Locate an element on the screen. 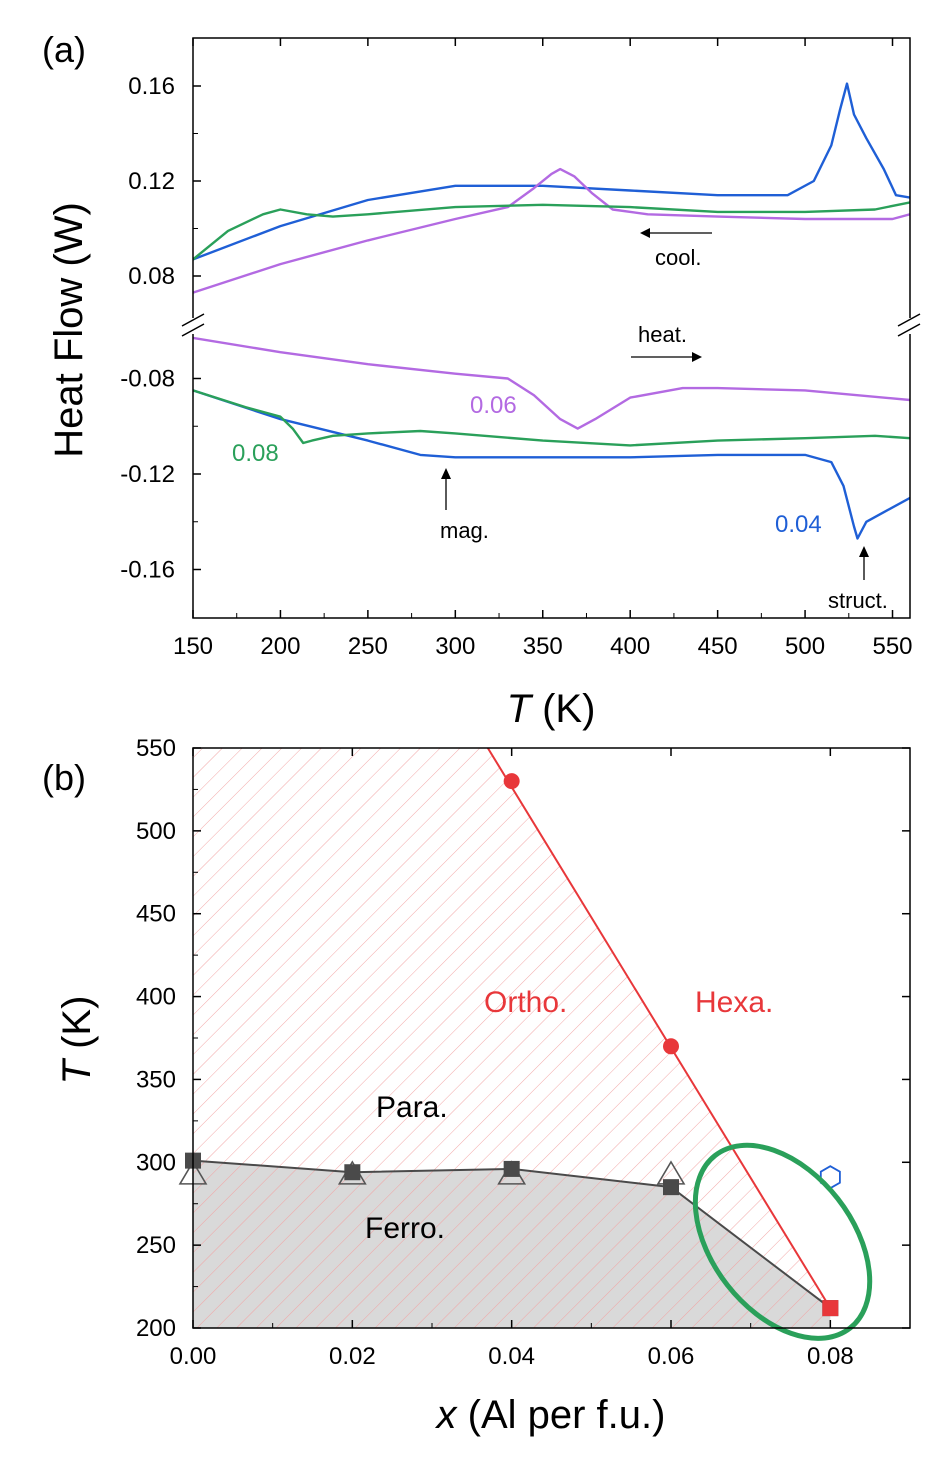 The image size is (935, 1459). panel-b-x-tick-label: 0.06 is located at coordinates (671, 1356).